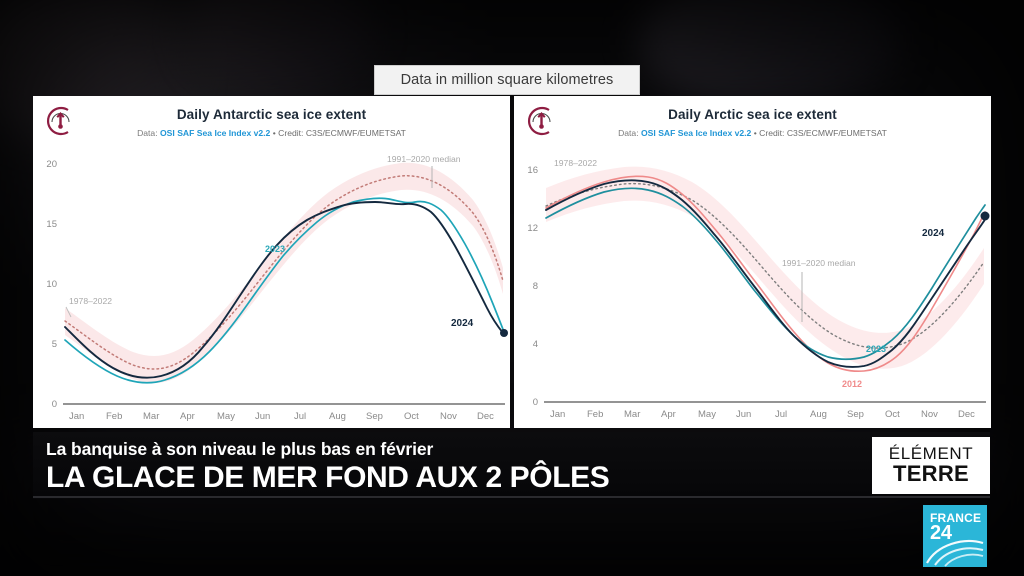 This screenshot has height=576, width=1024. Describe the element at coordinates (328, 477) in the screenshot. I see `lower-third-headline: LA GLACE DE MER FOND AUX 2 PÔLES` at that location.